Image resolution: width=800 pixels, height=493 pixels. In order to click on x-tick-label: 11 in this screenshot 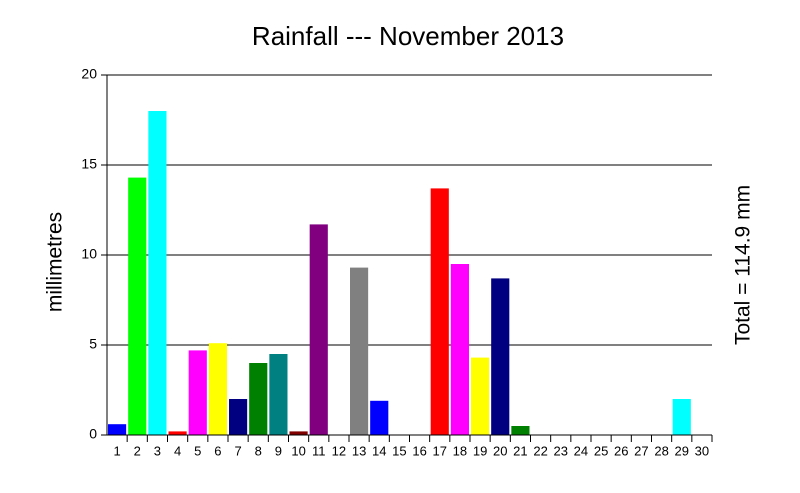, I will do `click(319, 450)`.